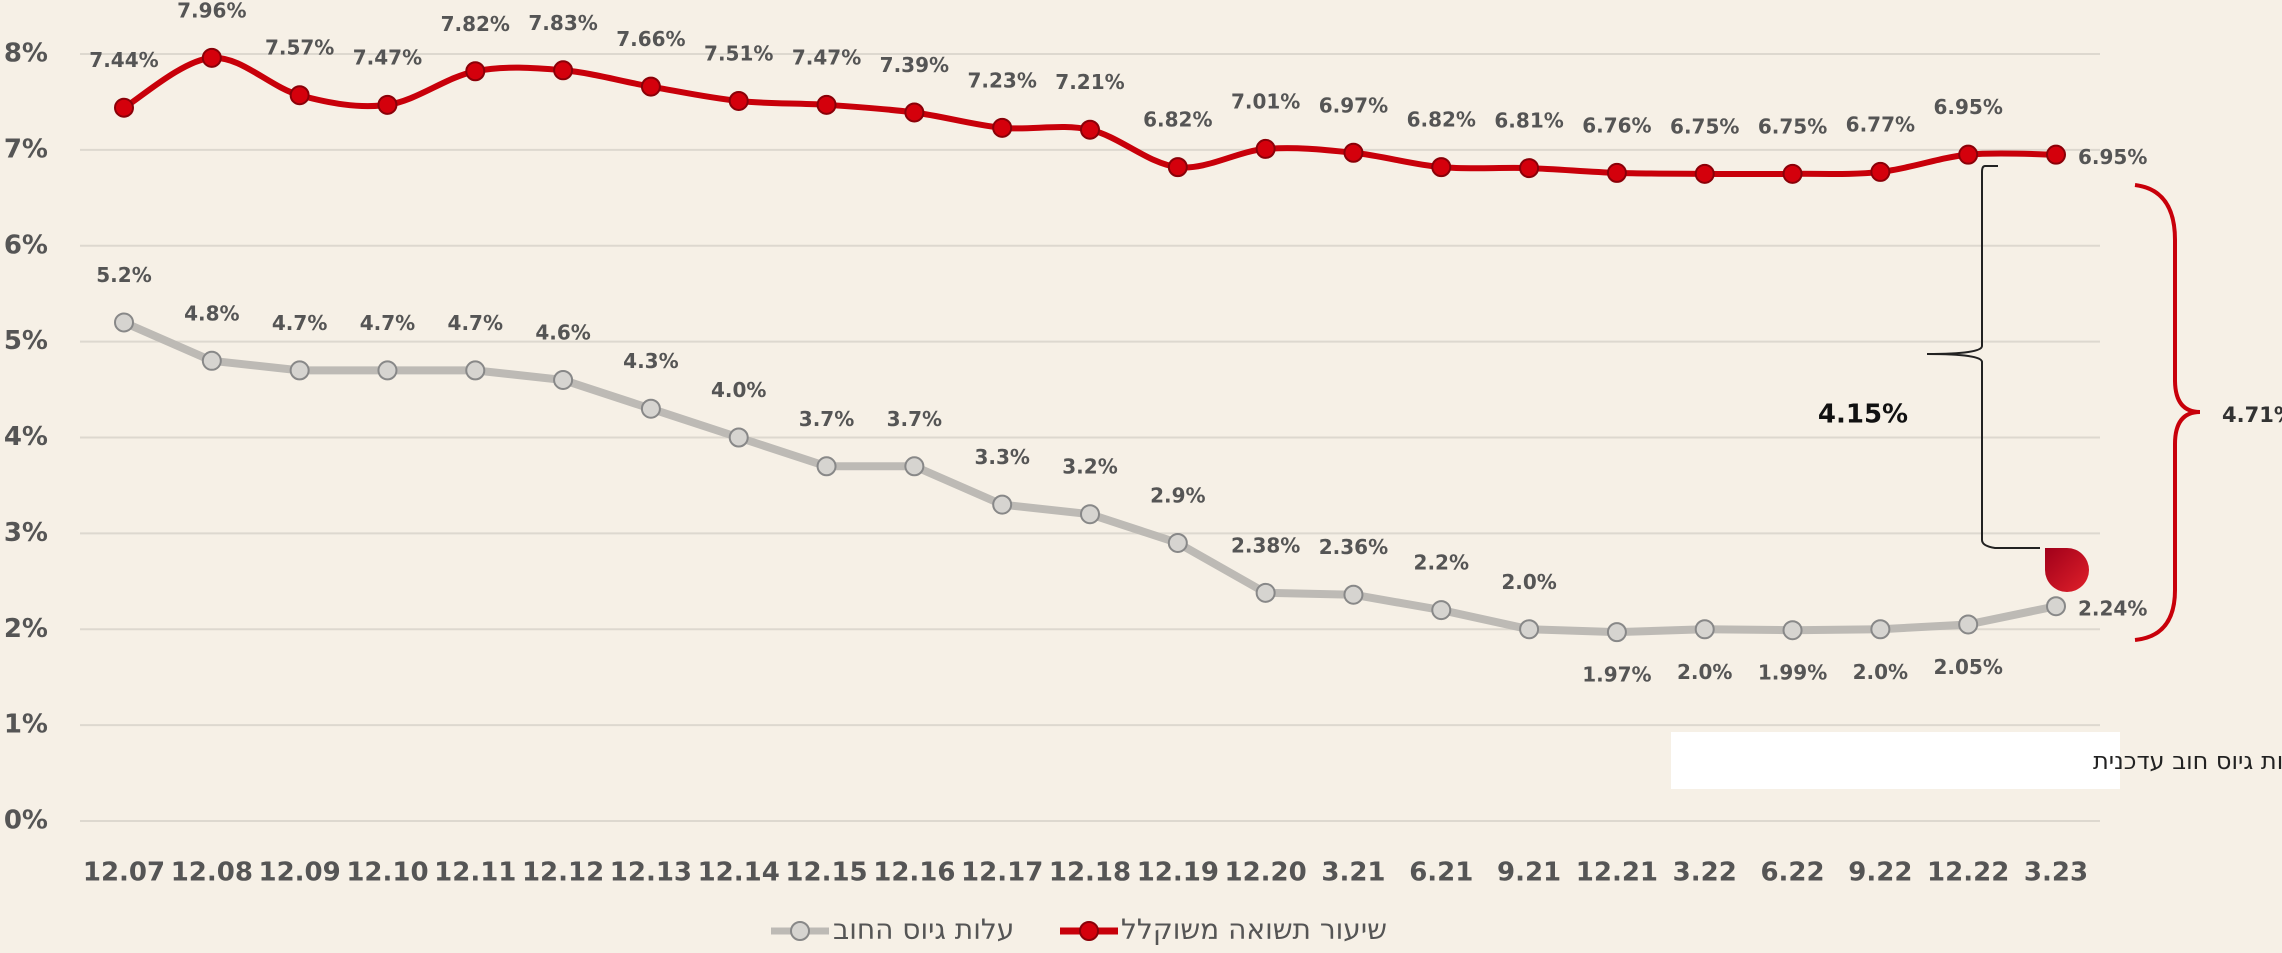  Describe the element at coordinates (123, 275) in the screenshot. I see `data-label: 5.2%` at that location.